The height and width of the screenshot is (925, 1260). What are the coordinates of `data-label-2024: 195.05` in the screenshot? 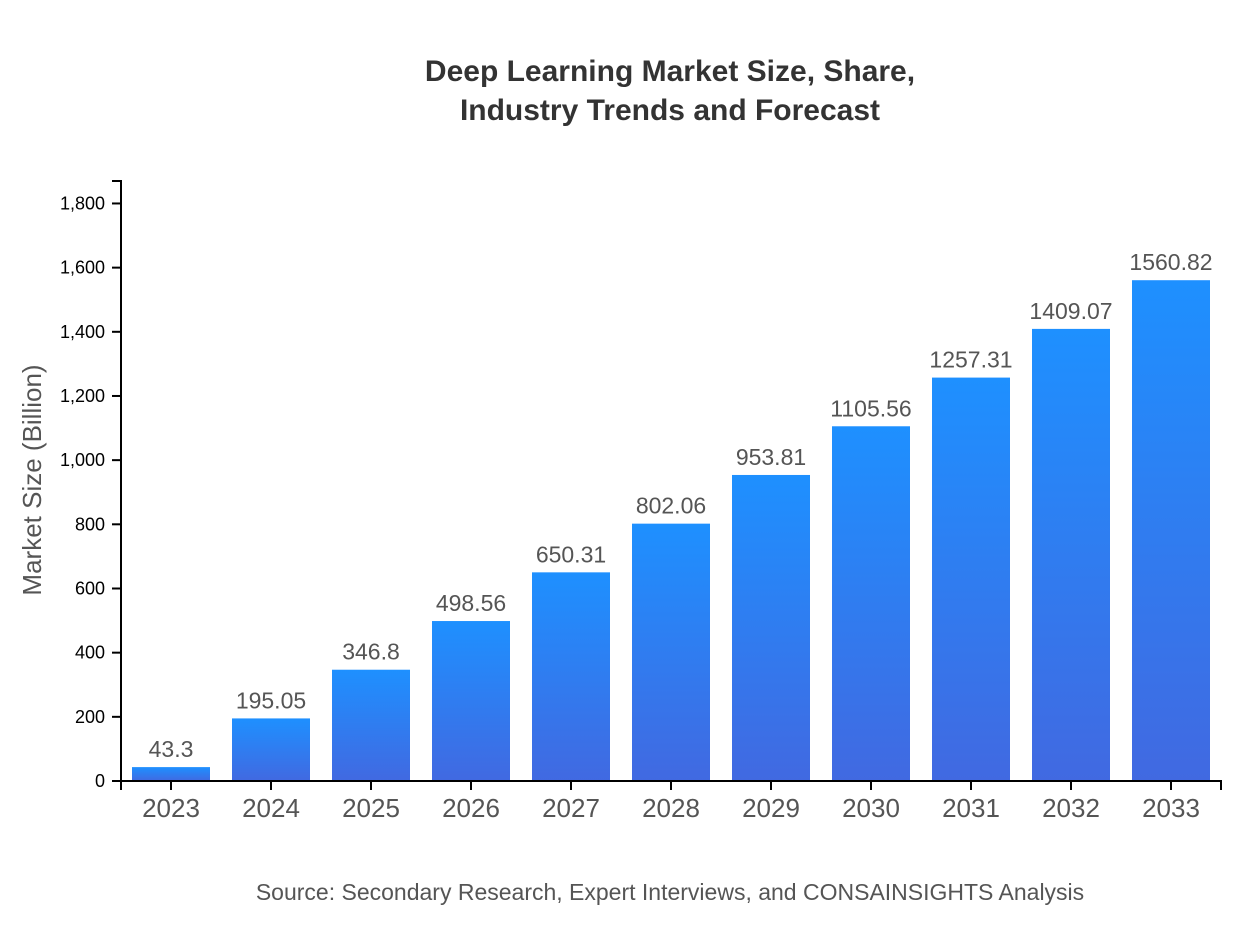 It's located at (271, 700).